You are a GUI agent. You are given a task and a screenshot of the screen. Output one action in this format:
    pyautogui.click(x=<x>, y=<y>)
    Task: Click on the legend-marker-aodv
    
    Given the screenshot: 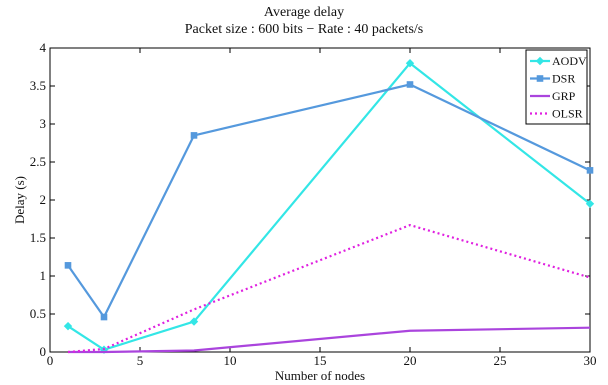 What is the action you would take?
    pyautogui.click(x=540, y=61)
    